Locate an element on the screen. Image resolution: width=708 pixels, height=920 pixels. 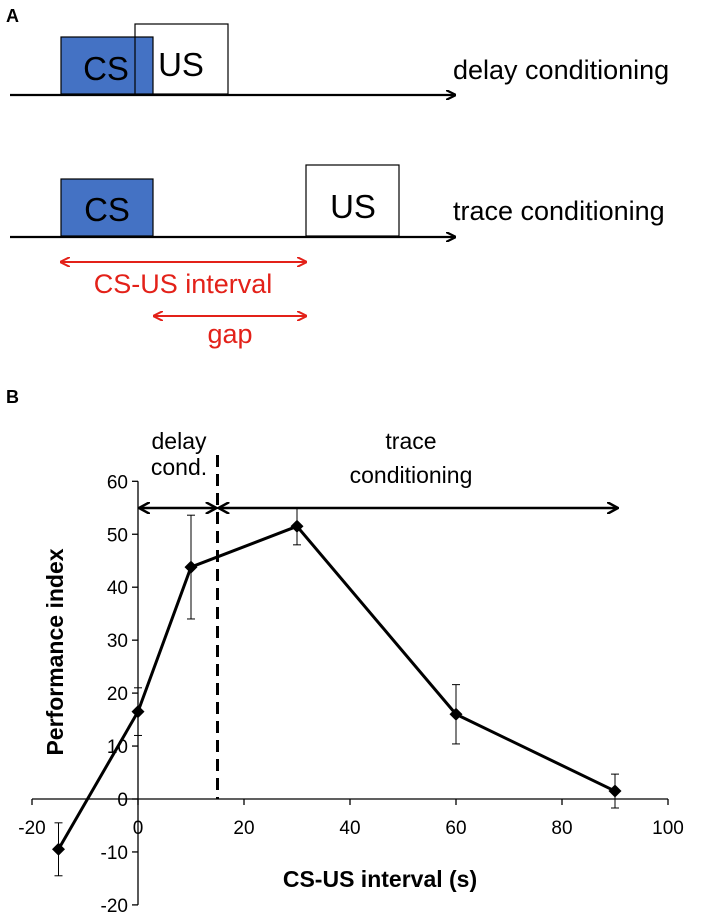
y-axis-title: Performance index is located at coordinates (55, 651).